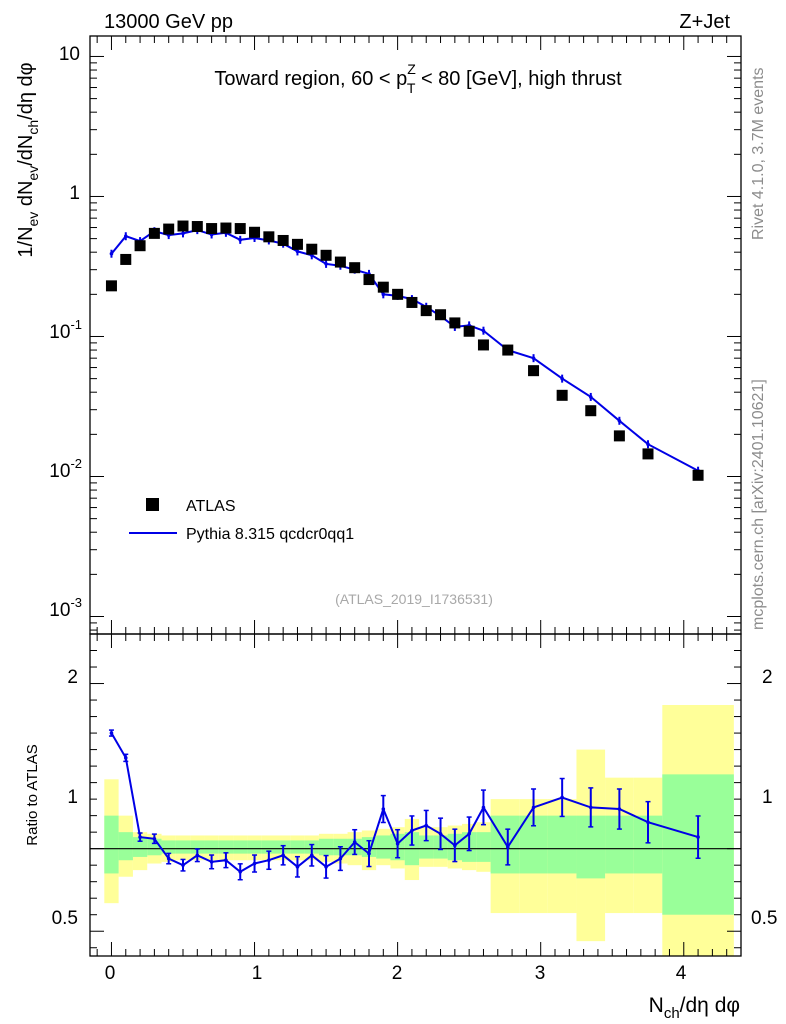  I want to click on ratio-y-tick-label-right-0.5: 0.5, so click(764, 918).